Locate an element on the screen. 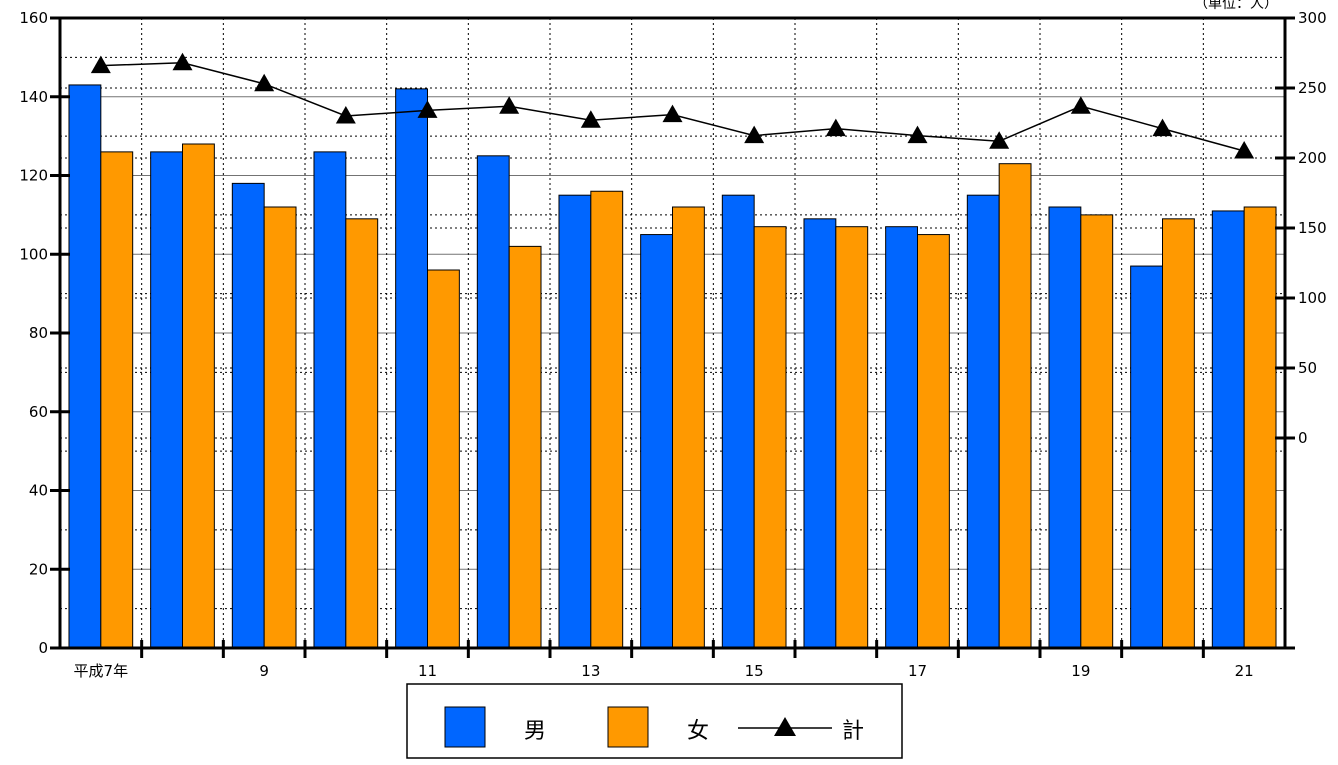 The width and height of the screenshot is (1338, 765). x-tick-label: 17 is located at coordinates (917, 671).